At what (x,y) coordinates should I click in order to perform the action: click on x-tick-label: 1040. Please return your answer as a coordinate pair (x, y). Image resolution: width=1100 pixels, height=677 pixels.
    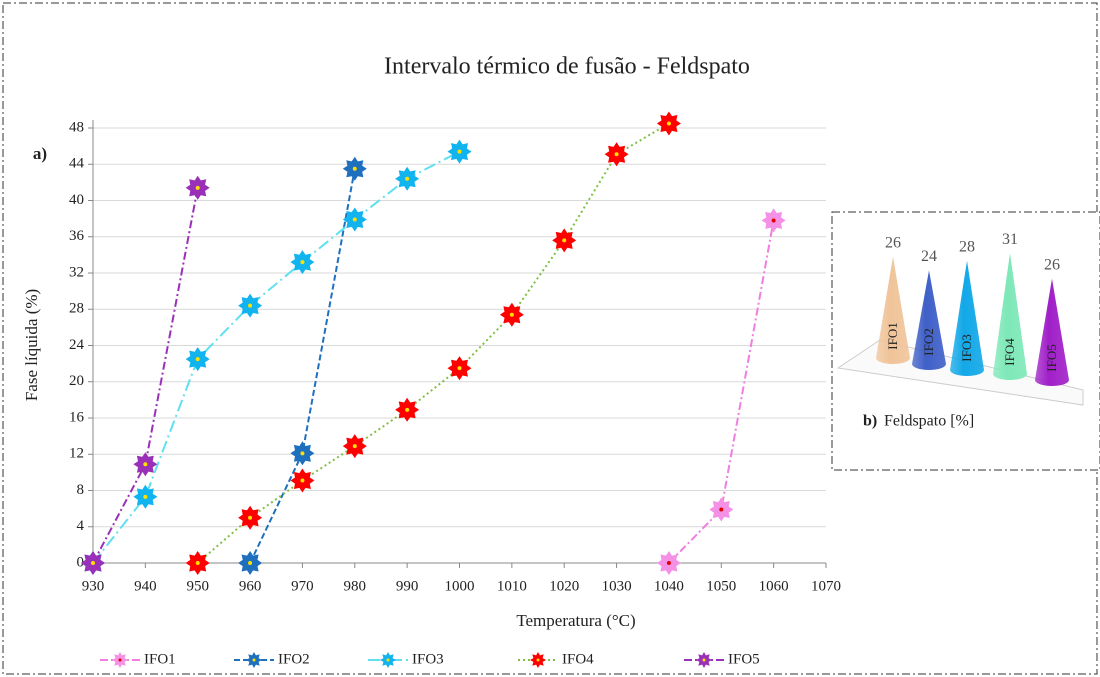
    Looking at the image, I should click on (669, 586).